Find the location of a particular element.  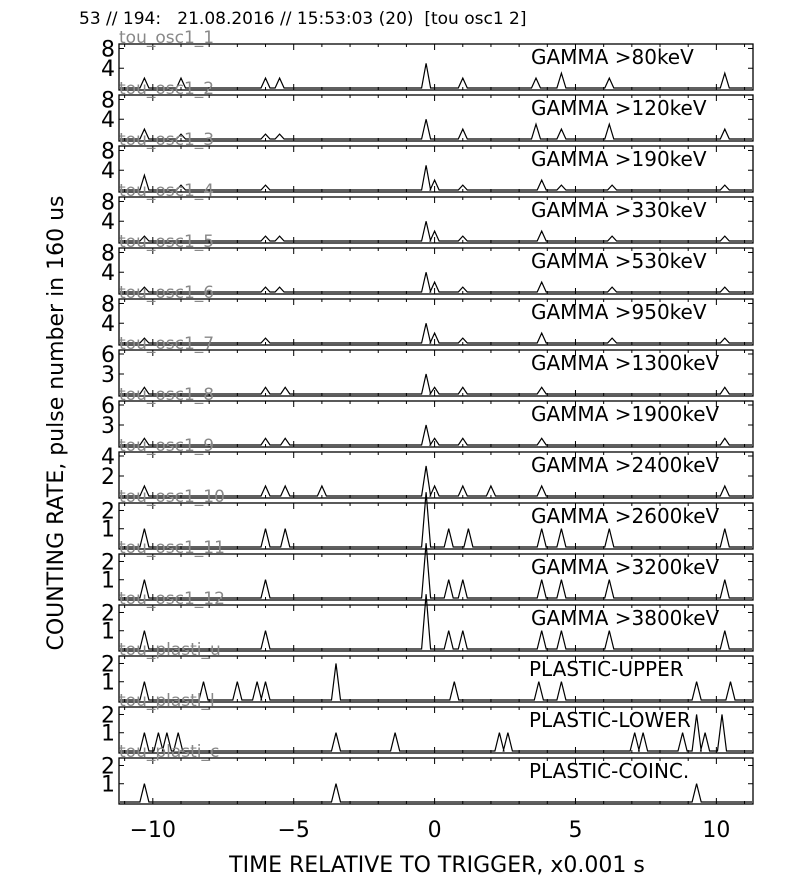

panel-title: GAMMA >330keV is located at coordinates (619, 210).